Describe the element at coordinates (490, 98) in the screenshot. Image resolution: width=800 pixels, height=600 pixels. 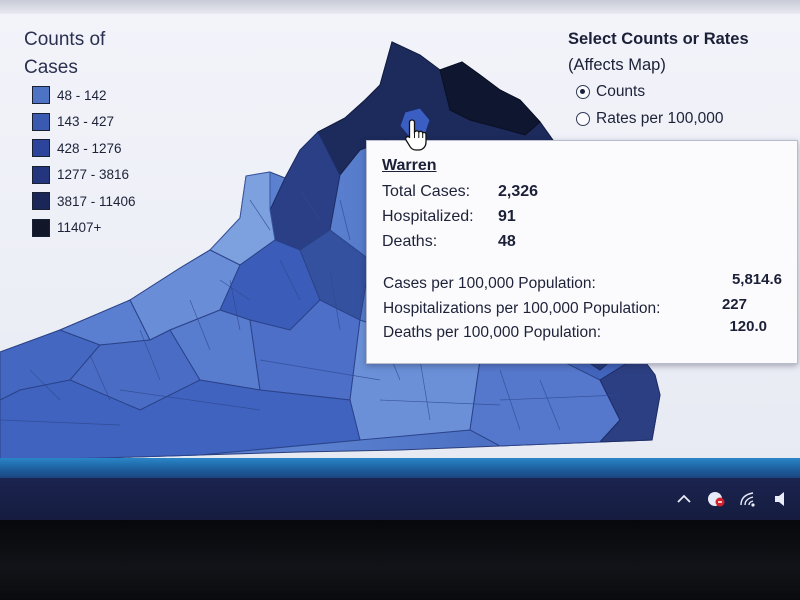
I see `county-northern-darkest` at that location.